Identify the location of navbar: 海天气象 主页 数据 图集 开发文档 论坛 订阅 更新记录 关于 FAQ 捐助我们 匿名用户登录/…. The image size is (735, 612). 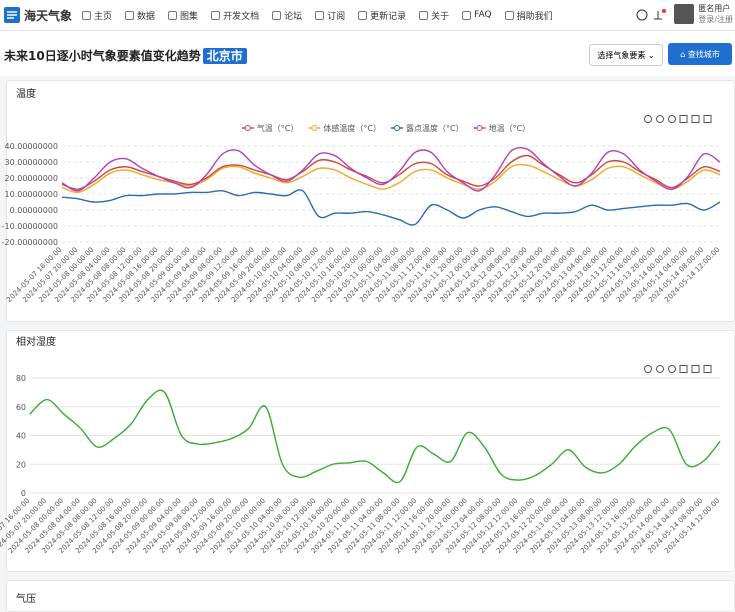
(367, 15).